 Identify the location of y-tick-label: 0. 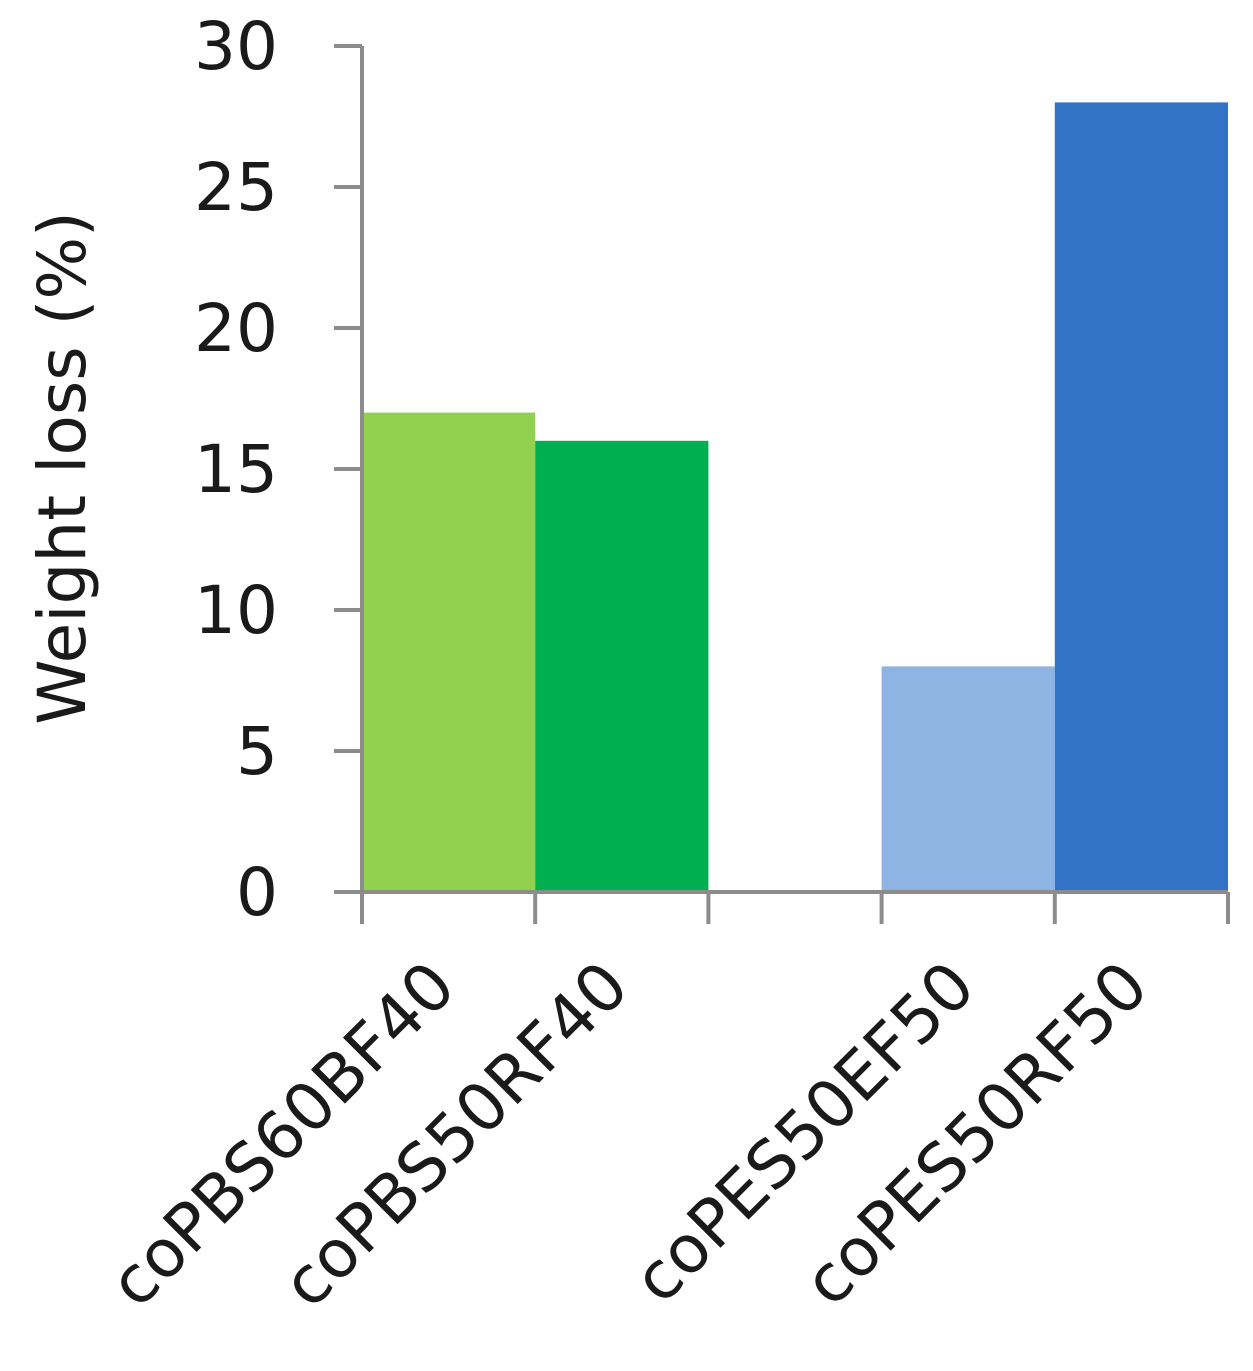
(257, 892).